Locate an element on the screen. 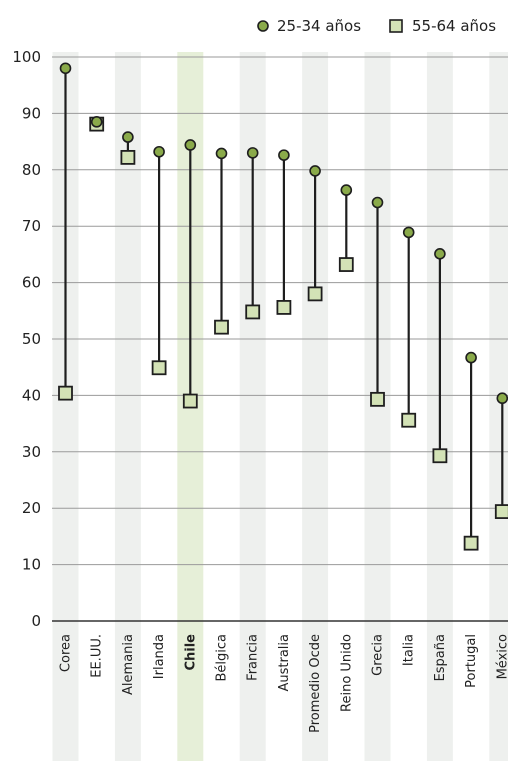 The width and height of the screenshot is (508, 761). x-label-promedio-ocde: Promedio Ocde is located at coordinates (315, 683).